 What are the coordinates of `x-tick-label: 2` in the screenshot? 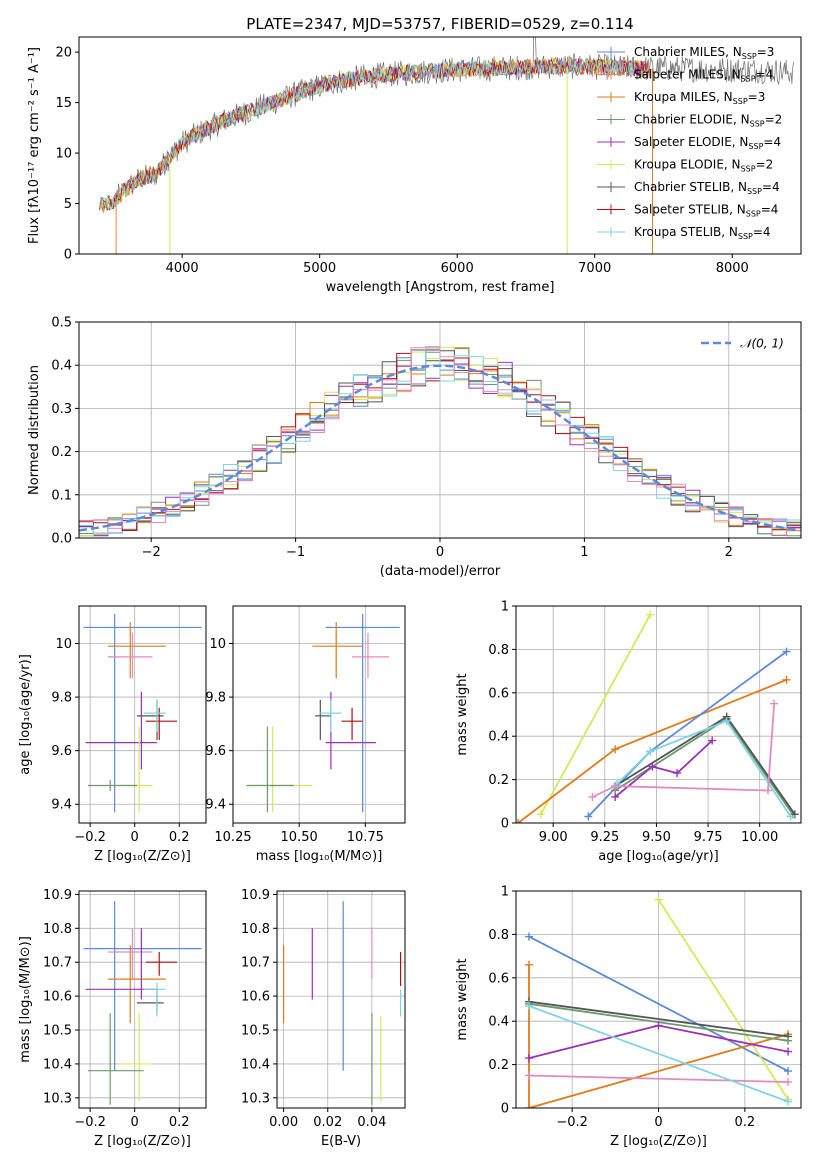 It's located at (729, 552).